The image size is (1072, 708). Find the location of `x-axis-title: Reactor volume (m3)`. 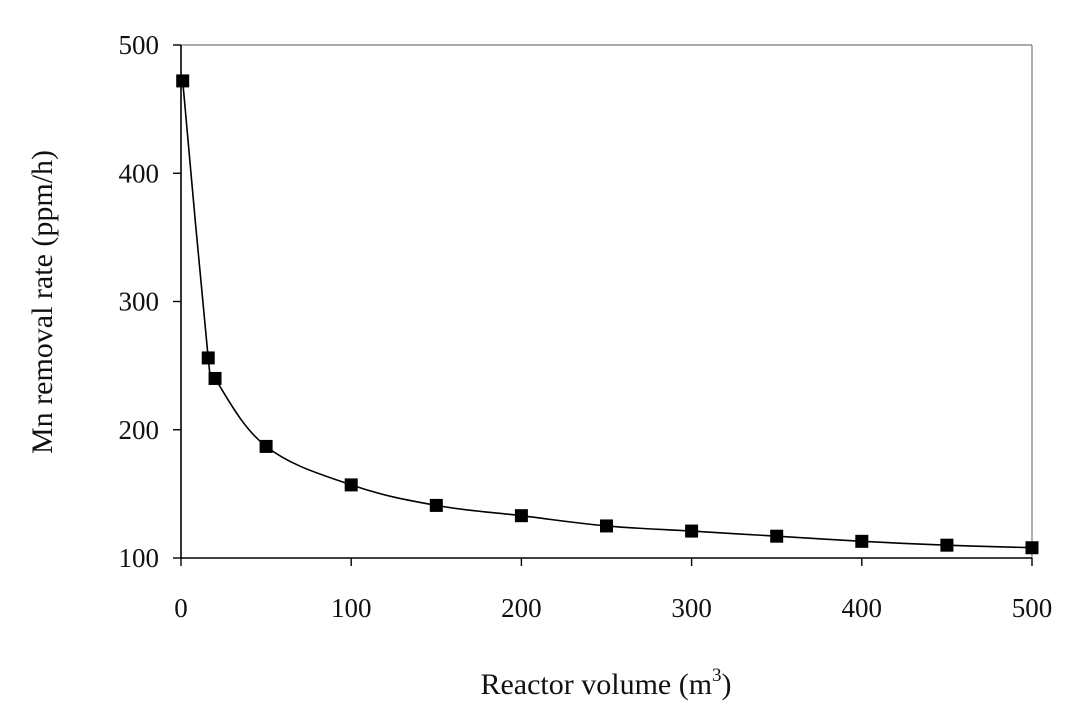

x-axis-title: Reactor volume (m3) is located at coordinates (605, 683).